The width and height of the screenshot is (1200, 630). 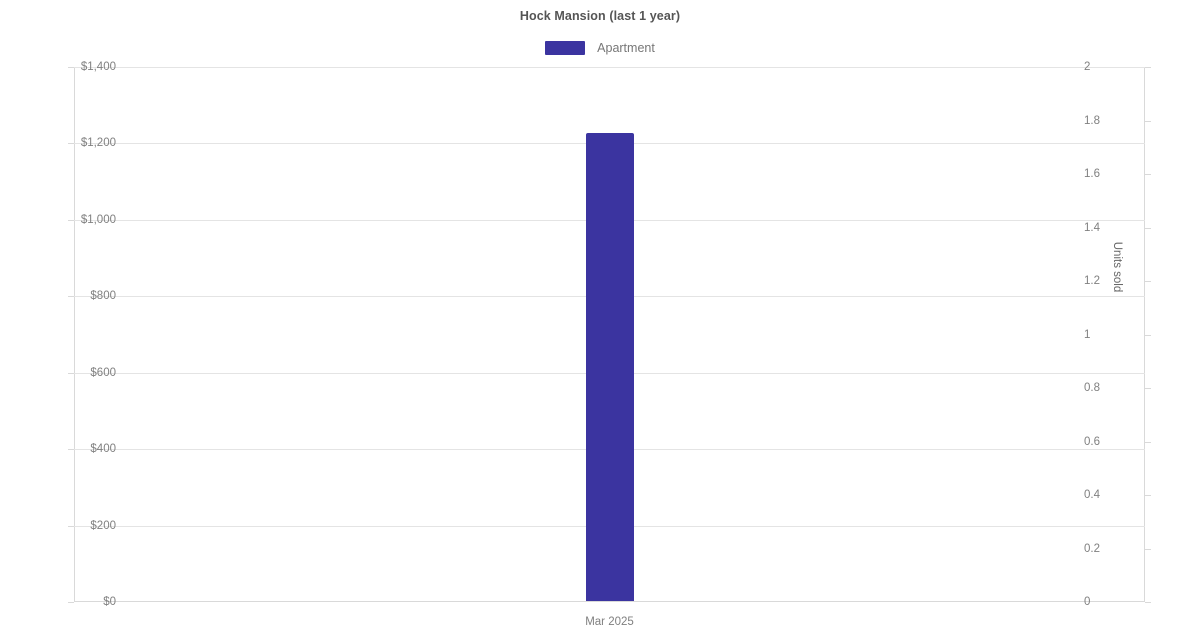 What do you see at coordinates (1087, 334) in the screenshot?
I see `right-axis-tick-label: 1` at bounding box center [1087, 334].